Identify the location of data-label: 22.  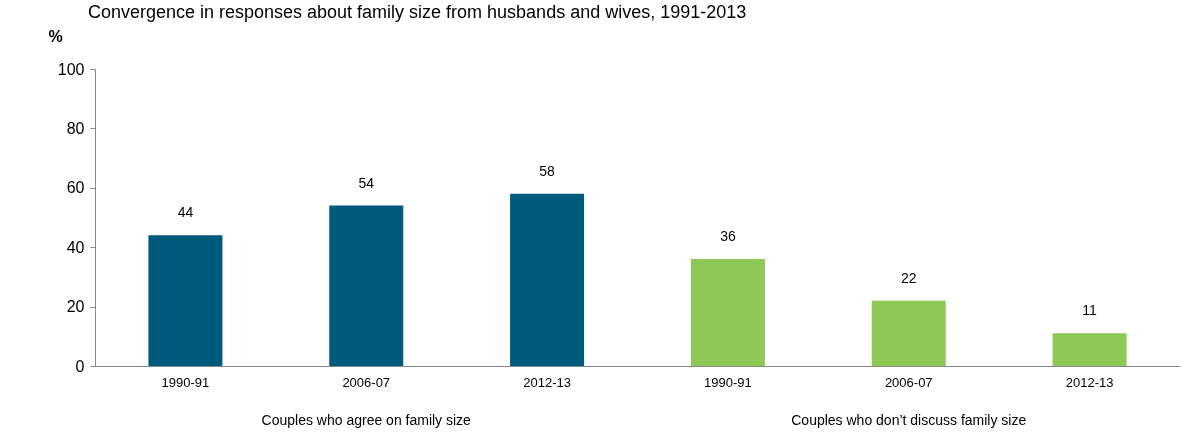
(908, 277).